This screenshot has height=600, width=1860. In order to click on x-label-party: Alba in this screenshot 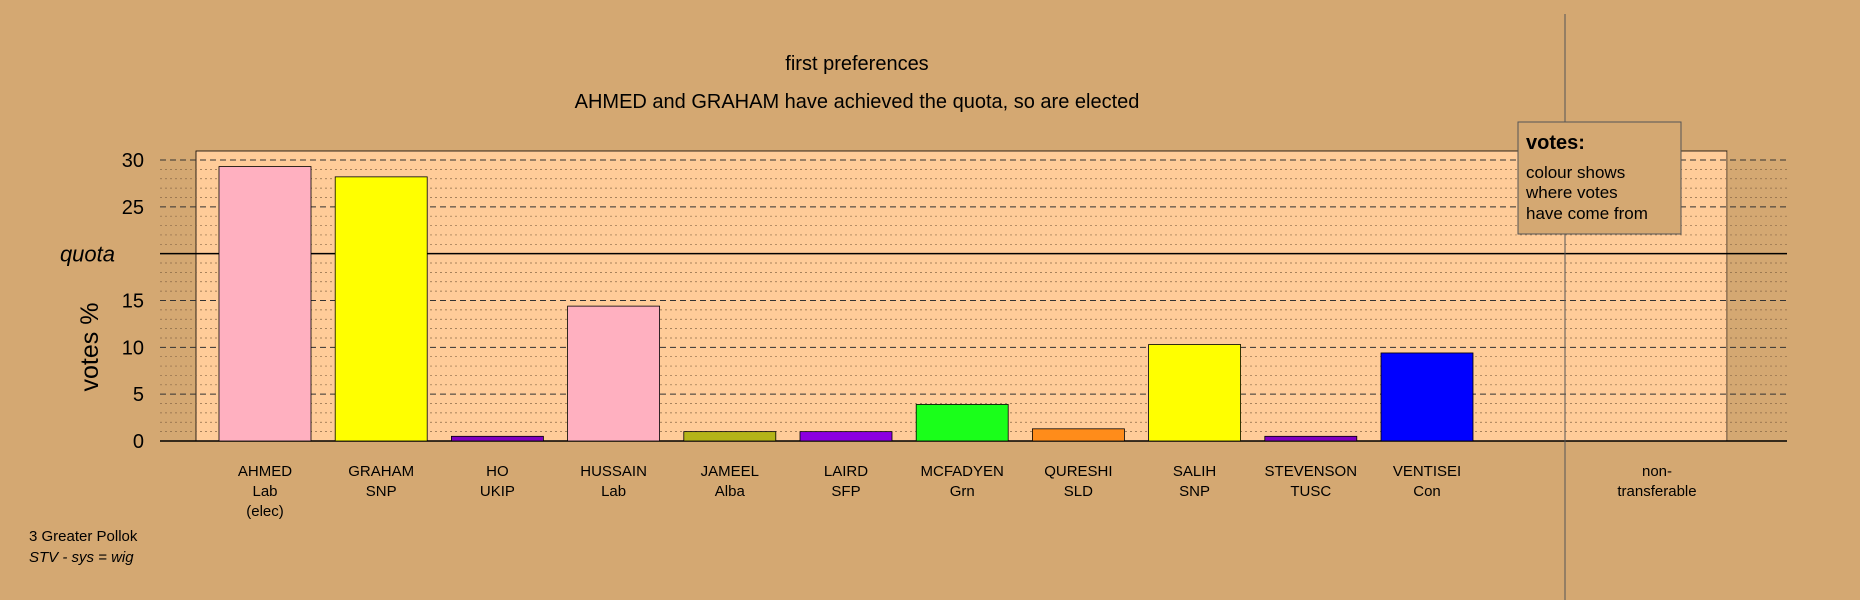, I will do `click(730, 491)`.